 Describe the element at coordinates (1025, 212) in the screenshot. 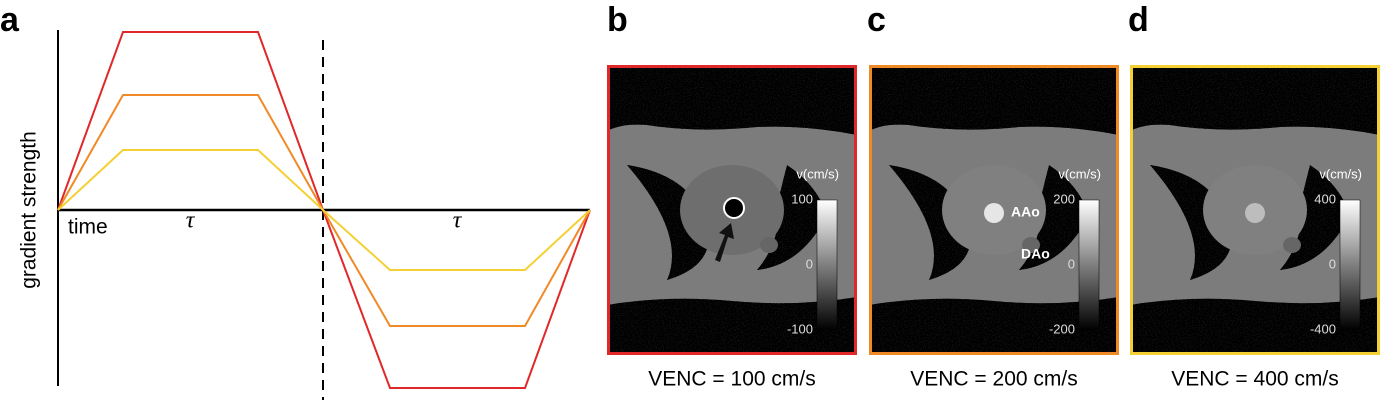

I see `annotation: AAo` at that location.